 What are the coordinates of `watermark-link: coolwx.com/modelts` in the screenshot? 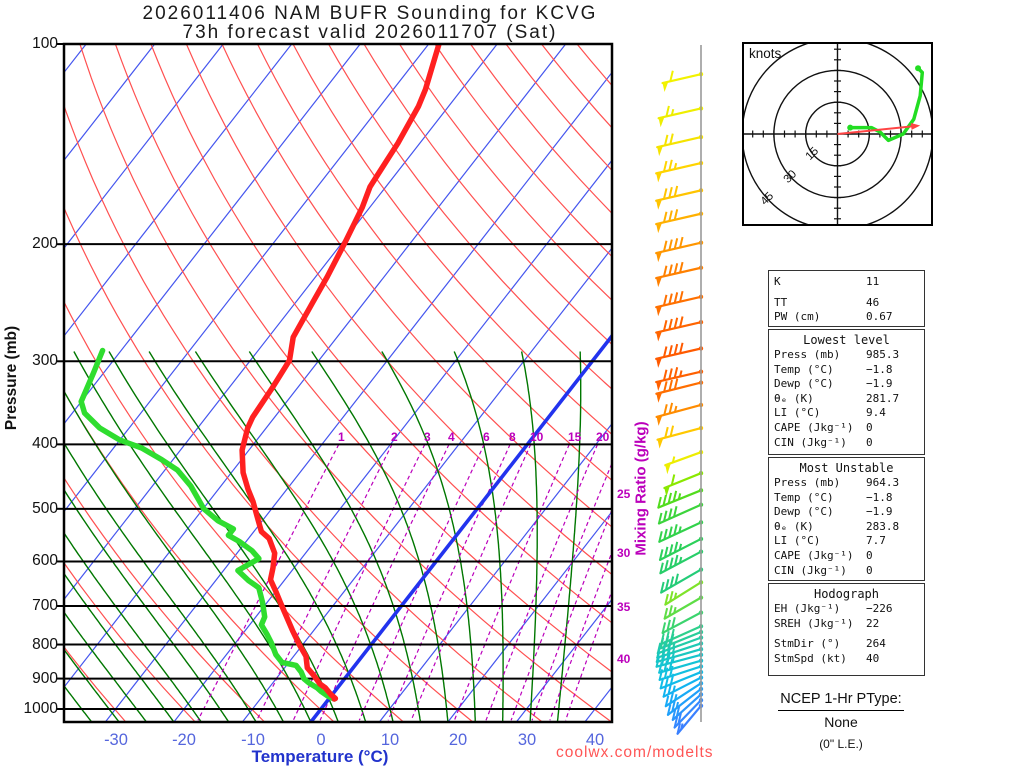 It's located at (635, 752).